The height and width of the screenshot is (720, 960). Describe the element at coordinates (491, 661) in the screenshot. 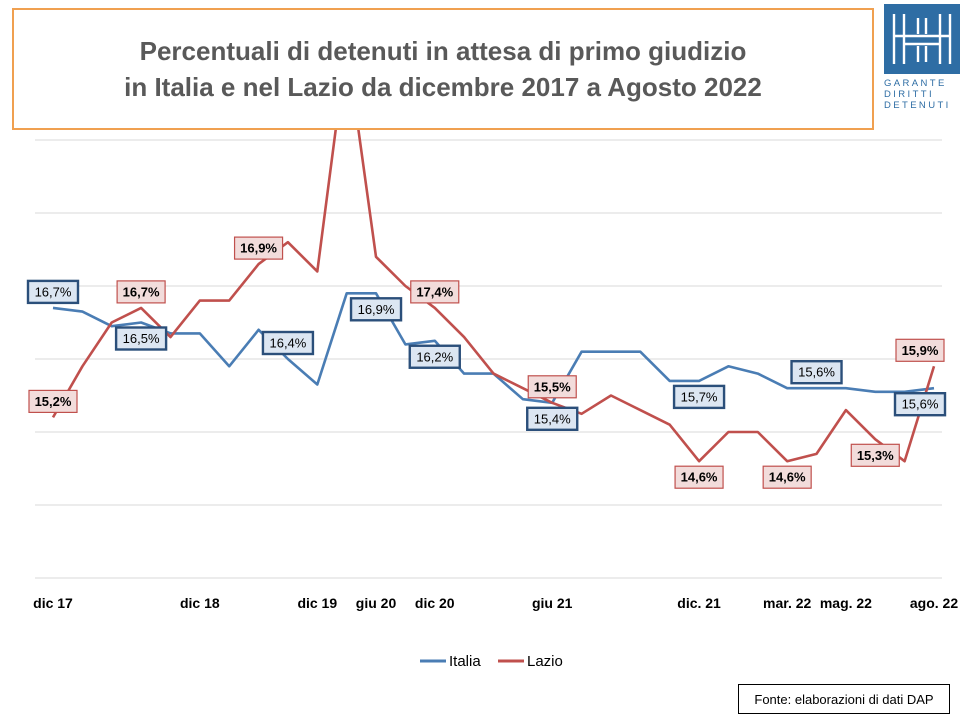

I see `chart-legend: Italia Lazio` at that location.